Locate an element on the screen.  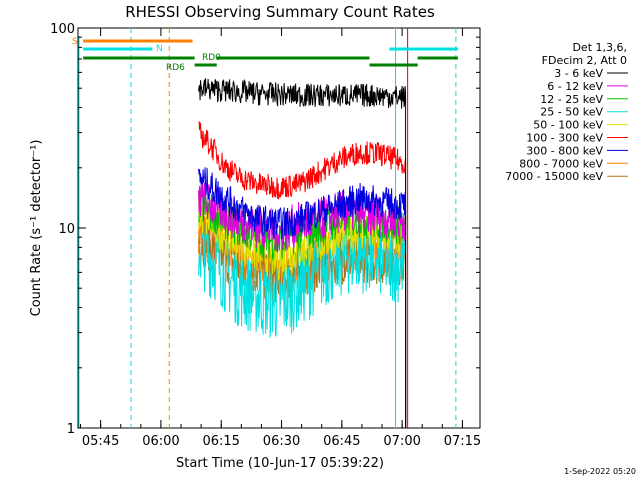
legend-label: 12 - 25 keV is located at coordinates (571, 99).